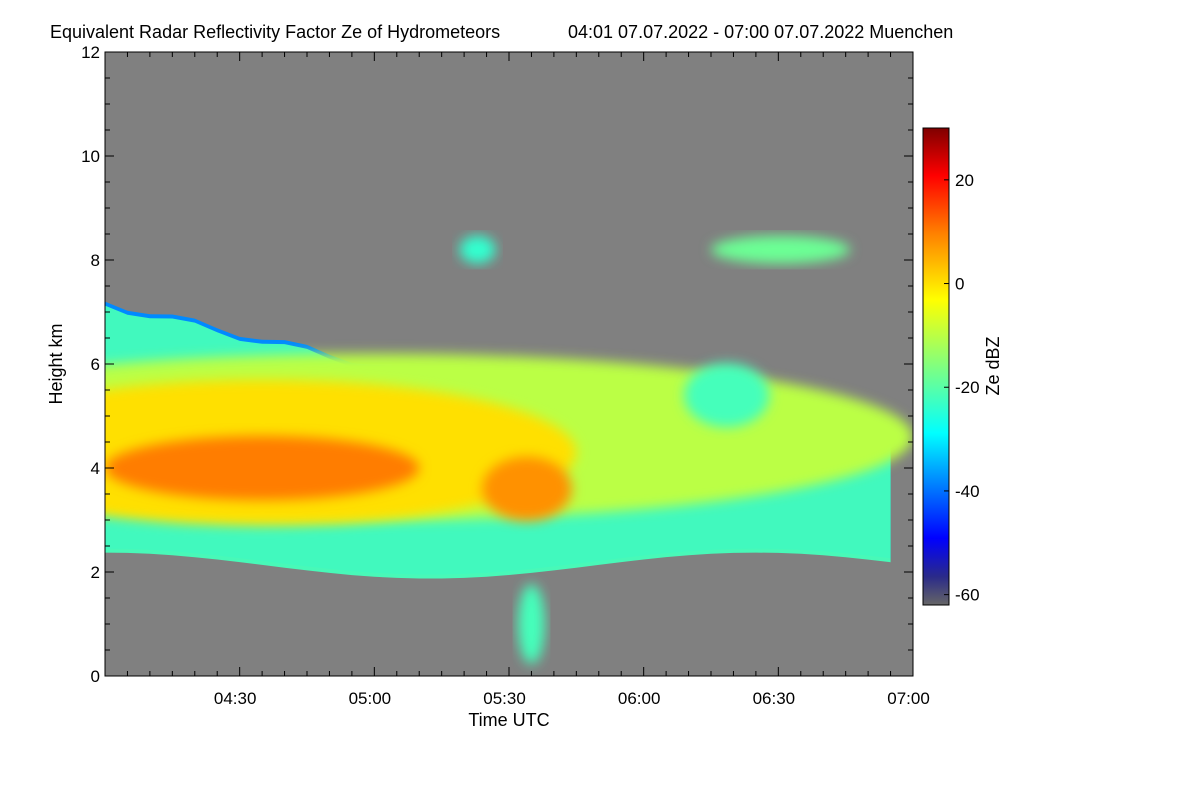 The height and width of the screenshot is (800, 1200). What do you see at coordinates (774, 698) in the screenshot?
I see `x-tick-label: 06:30` at bounding box center [774, 698].